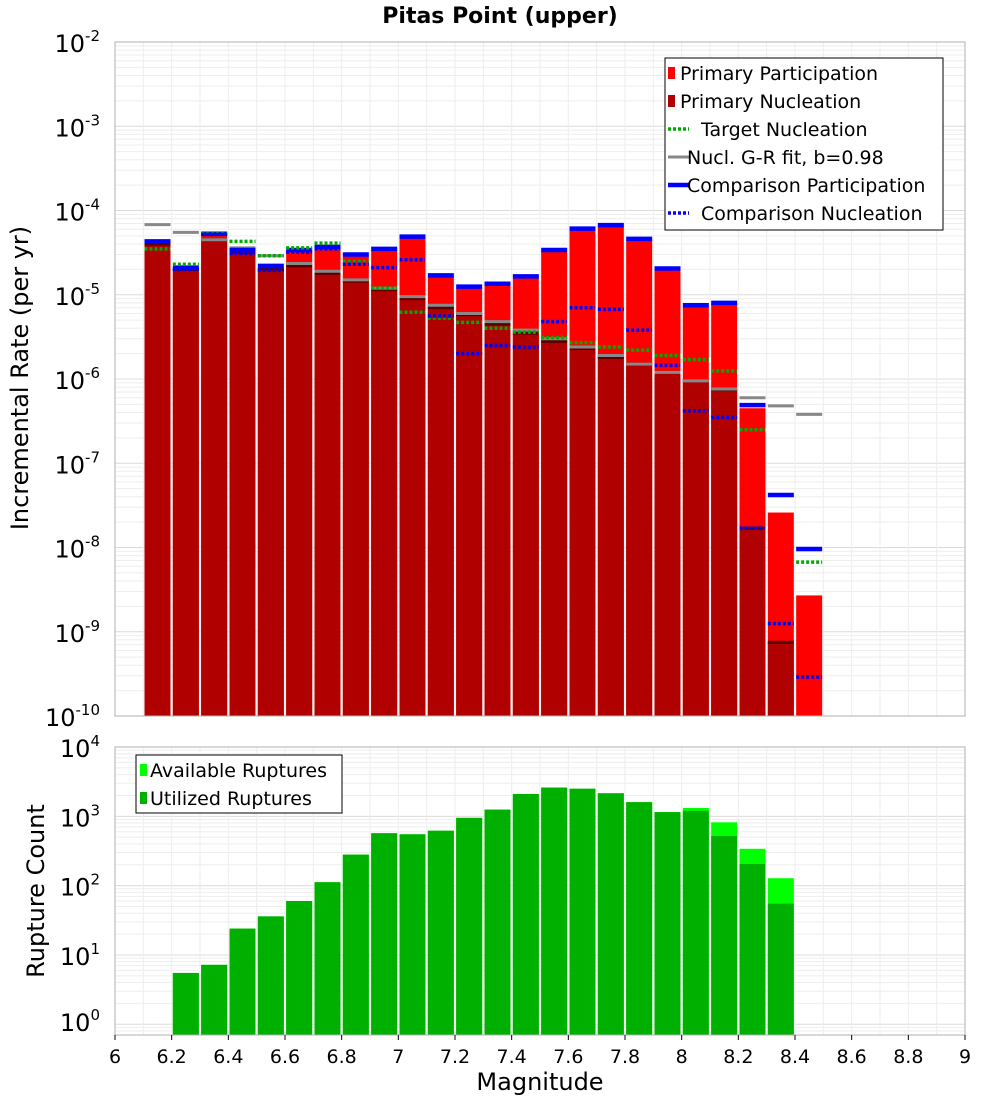  I want to click on legend-item: Comparison Nucleation, so click(795, 214).